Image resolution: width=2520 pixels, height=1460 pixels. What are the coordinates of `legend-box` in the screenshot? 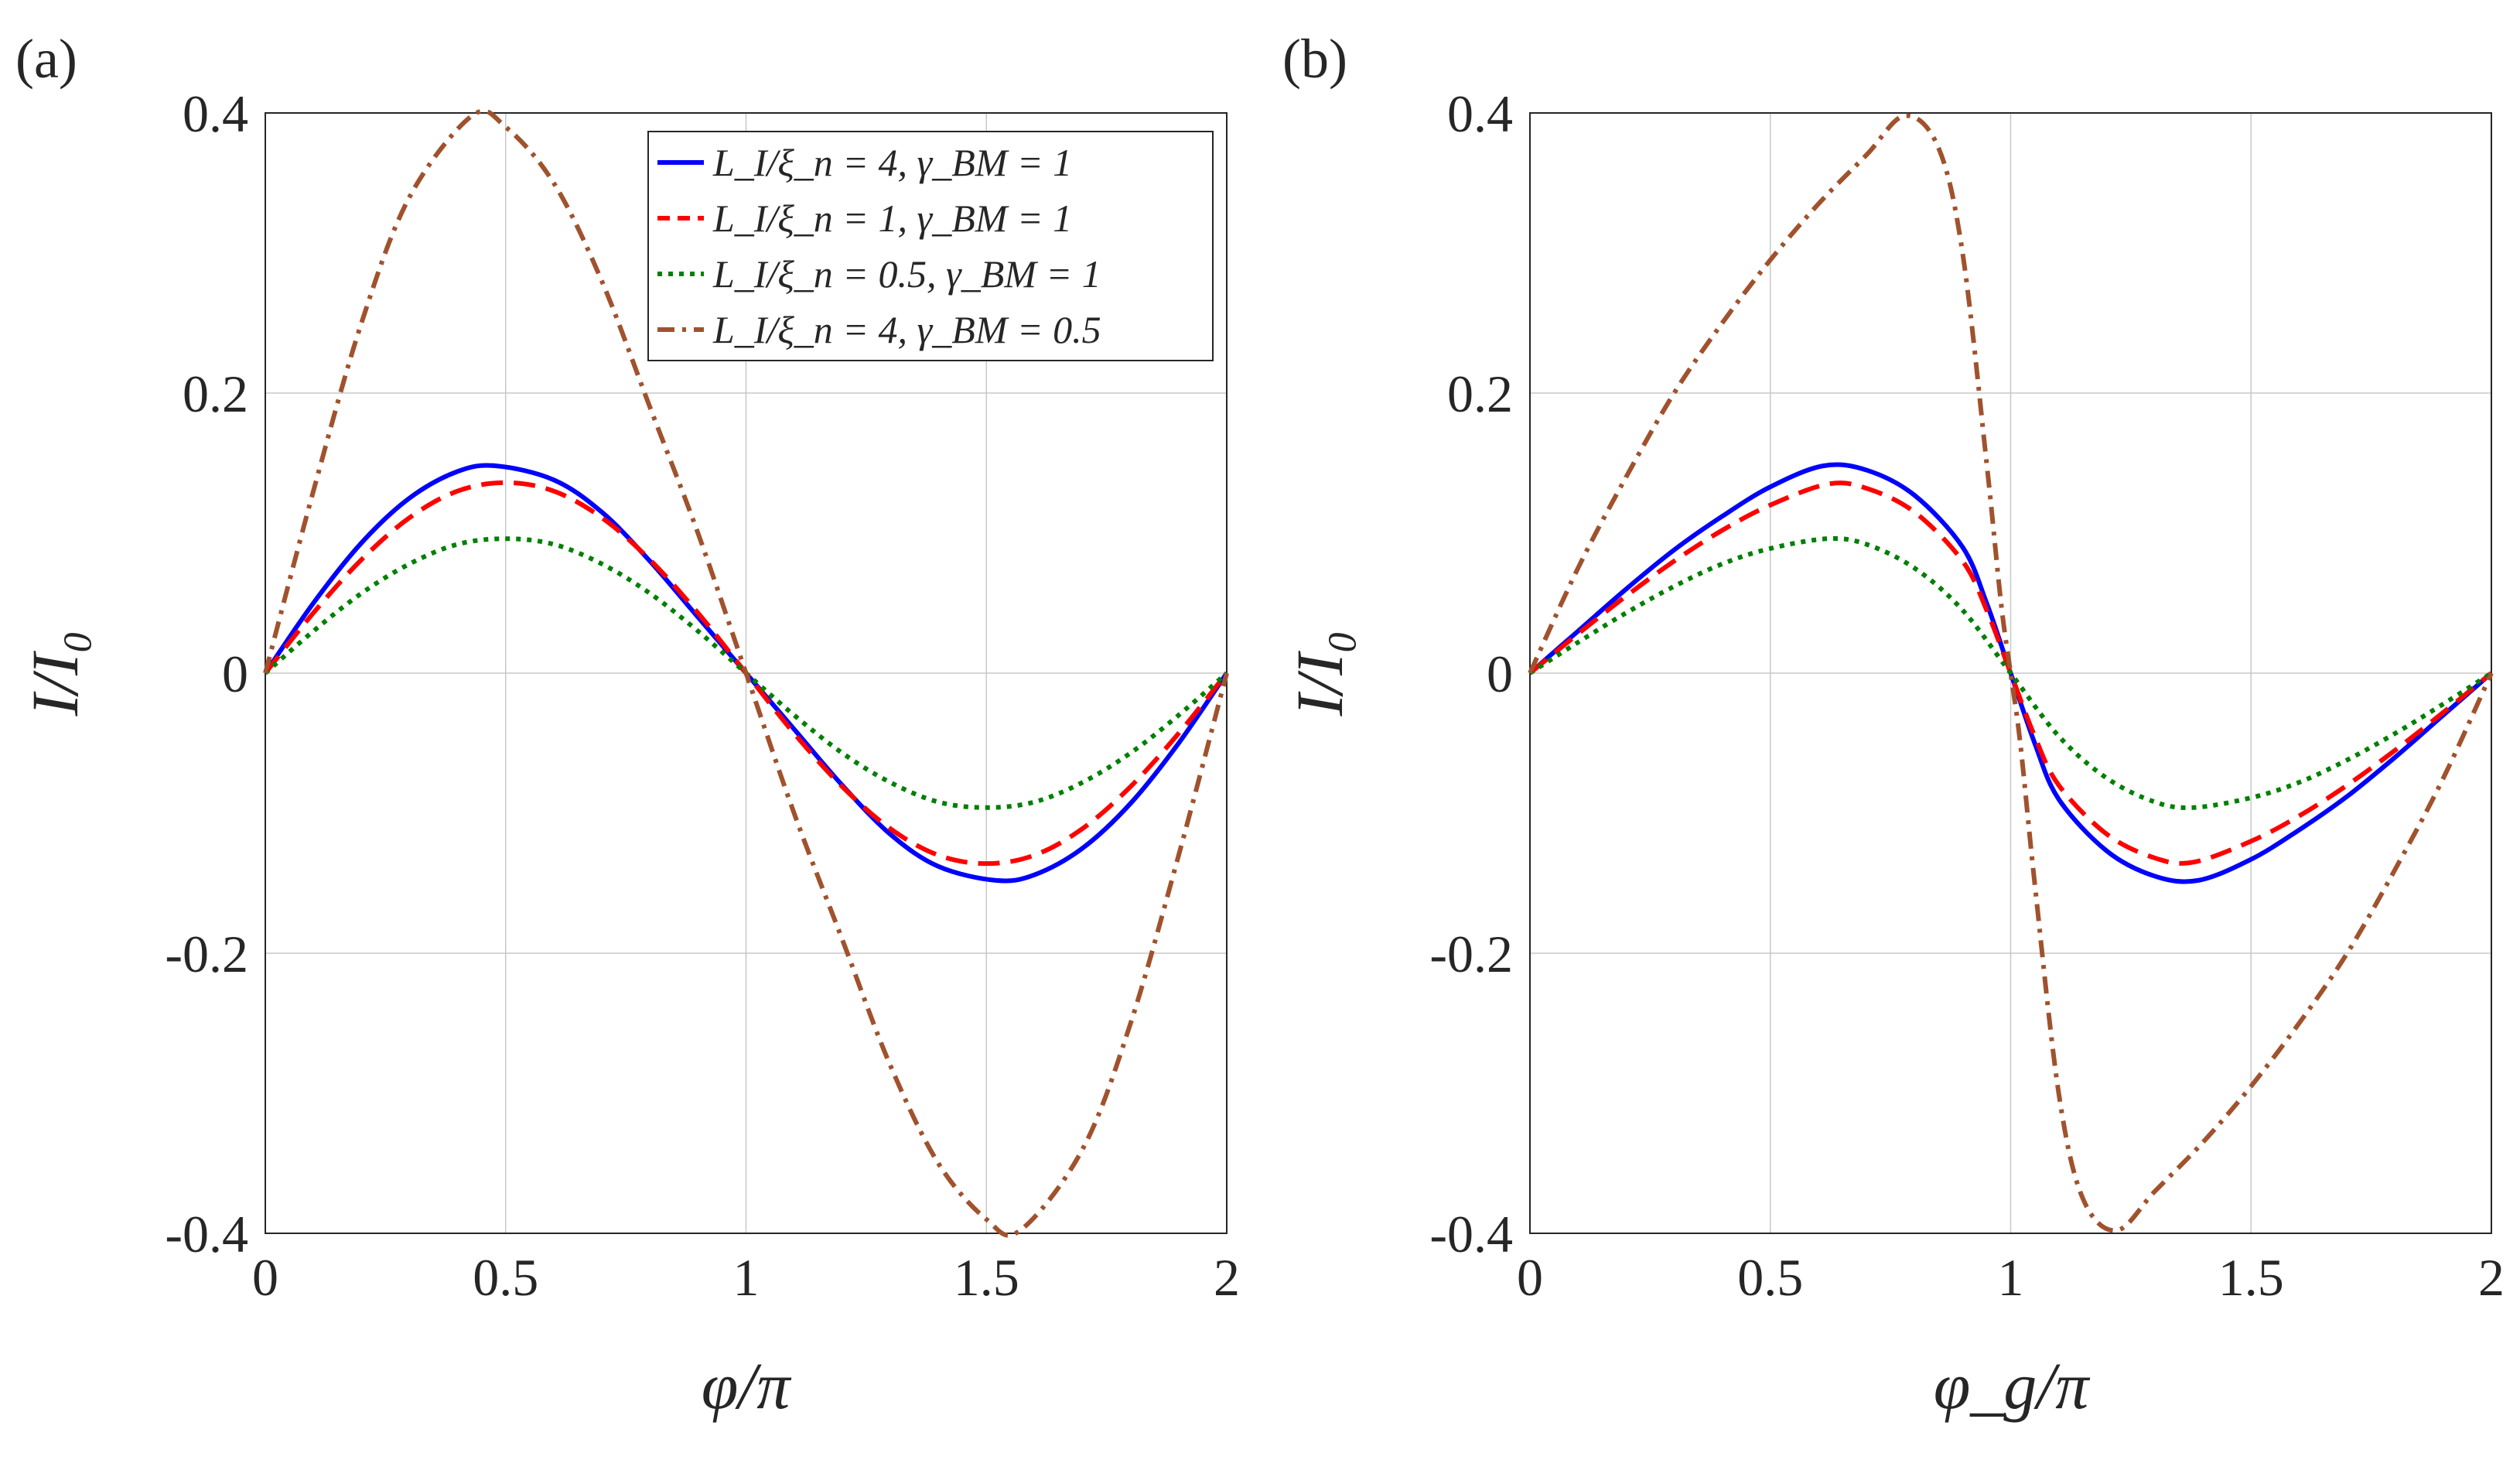 It's located at (931, 246).